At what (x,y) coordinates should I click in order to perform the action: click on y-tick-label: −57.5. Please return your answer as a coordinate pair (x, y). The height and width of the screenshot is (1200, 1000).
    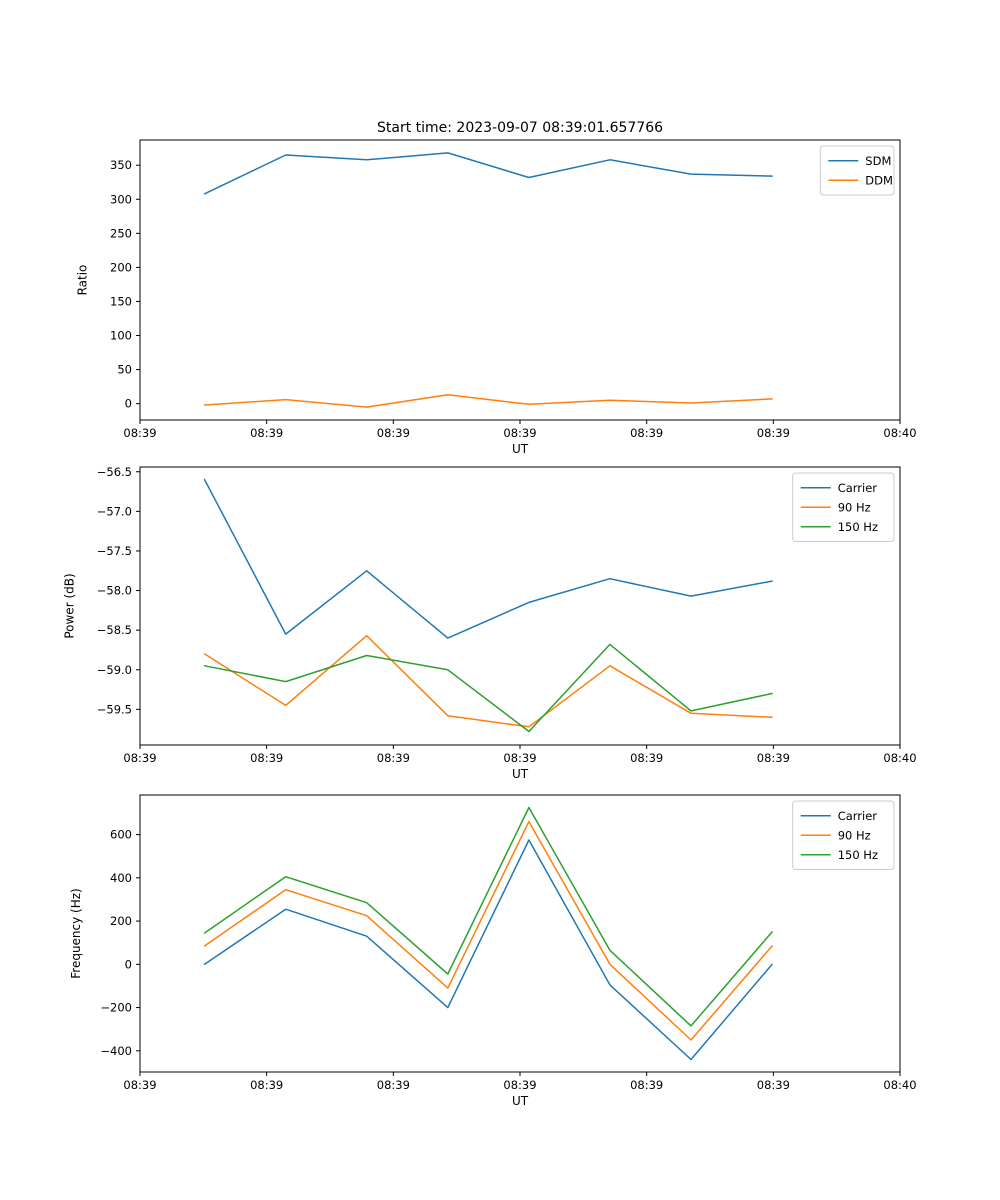
    Looking at the image, I should click on (114, 551).